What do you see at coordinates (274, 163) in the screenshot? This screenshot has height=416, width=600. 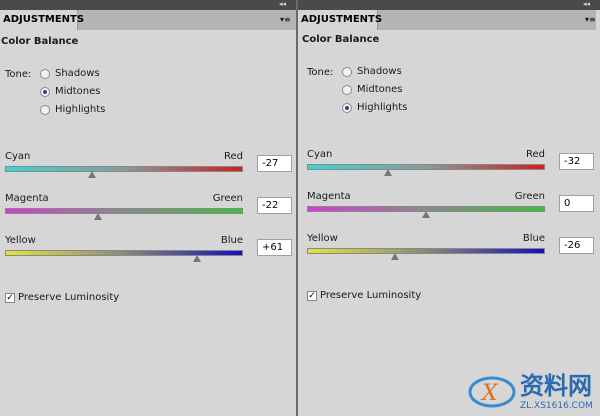 I see `value-field: -27` at bounding box center [274, 163].